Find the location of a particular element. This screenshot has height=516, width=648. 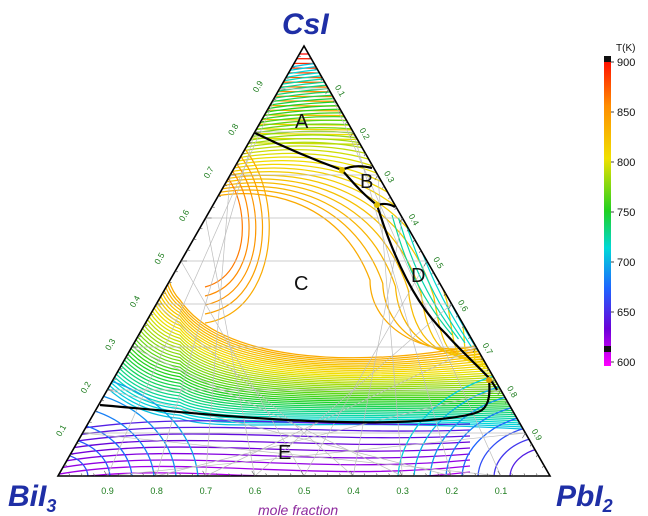

bottom-axis-ticks: 0.9 0.8 0.7 0.6 0.5 0.4 0.3 0.2 0.1 is located at coordinates (304, 491).